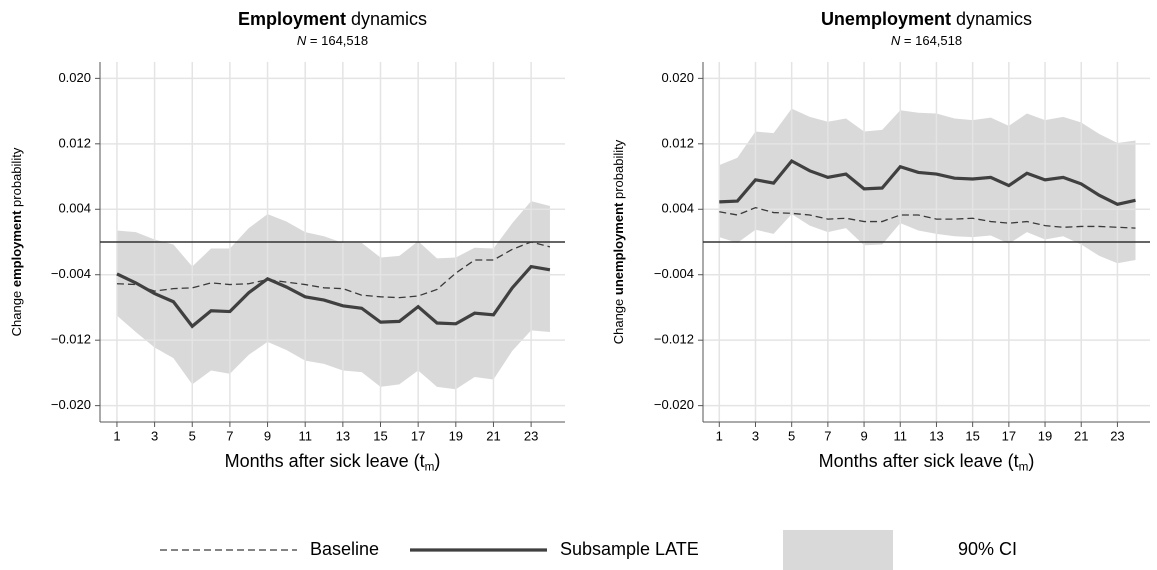 This screenshot has height=570, width=1157. What do you see at coordinates (344, 549) in the screenshot?
I see `legend-label: Baseline` at bounding box center [344, 549].